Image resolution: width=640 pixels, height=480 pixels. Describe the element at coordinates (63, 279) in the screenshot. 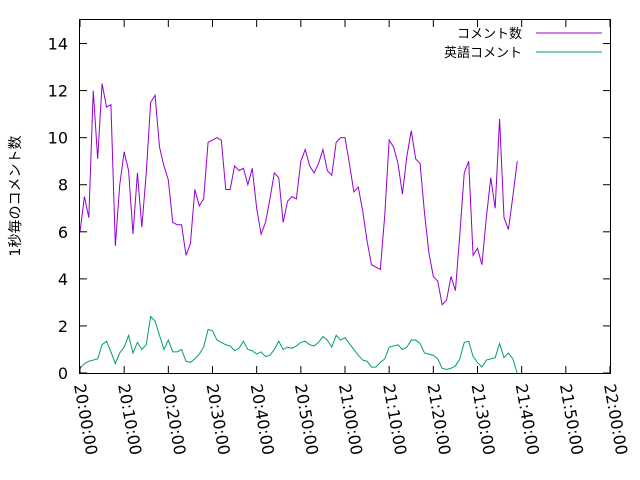

I see `y-tick-label: 4` at that location.